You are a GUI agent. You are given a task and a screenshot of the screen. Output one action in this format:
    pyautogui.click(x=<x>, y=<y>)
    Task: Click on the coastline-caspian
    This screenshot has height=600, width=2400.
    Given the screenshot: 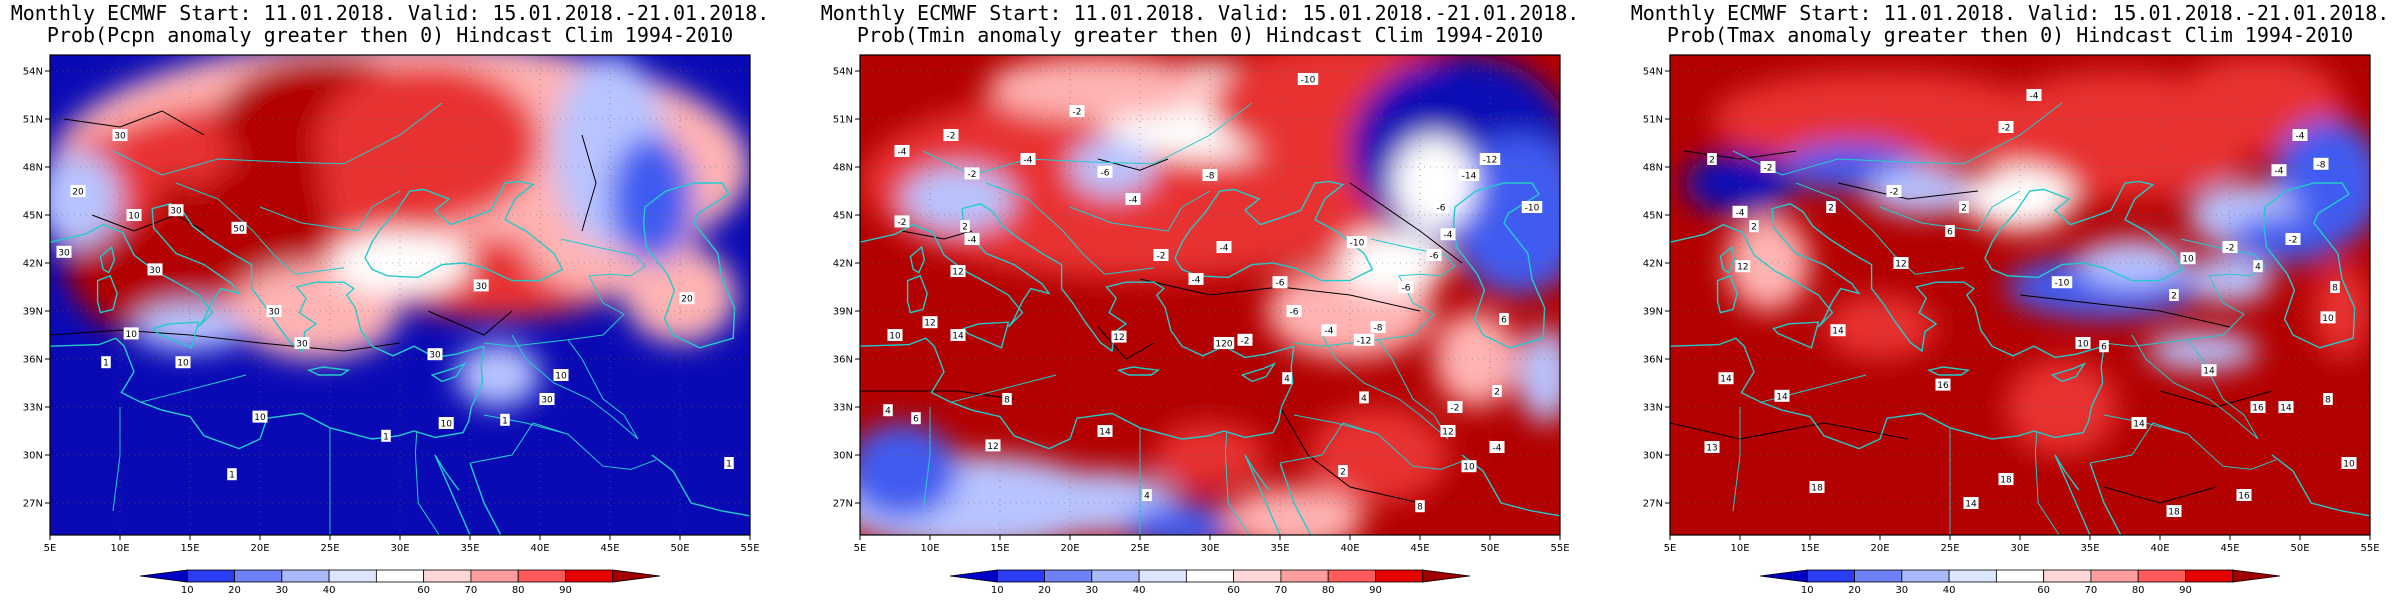 What is the action you would take?
    pyautogui.click(x=1499, y=265)
    